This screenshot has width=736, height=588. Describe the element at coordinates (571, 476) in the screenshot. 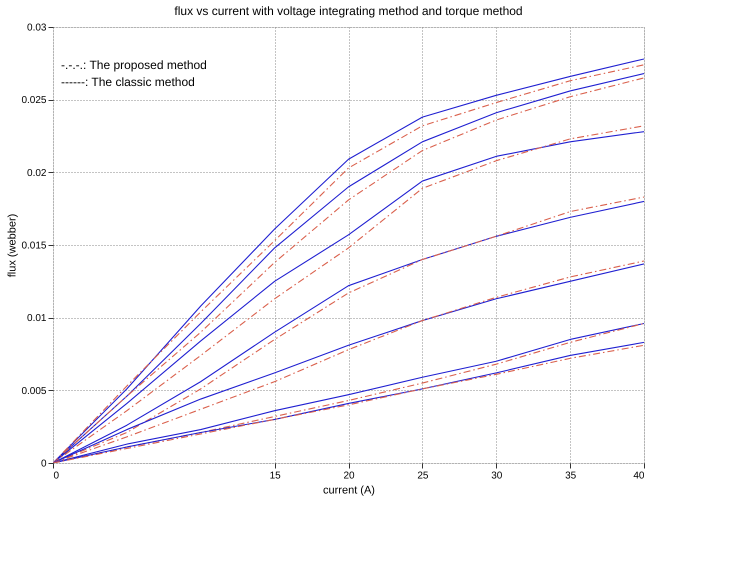

I see `x-tick-label: 35` at that location.